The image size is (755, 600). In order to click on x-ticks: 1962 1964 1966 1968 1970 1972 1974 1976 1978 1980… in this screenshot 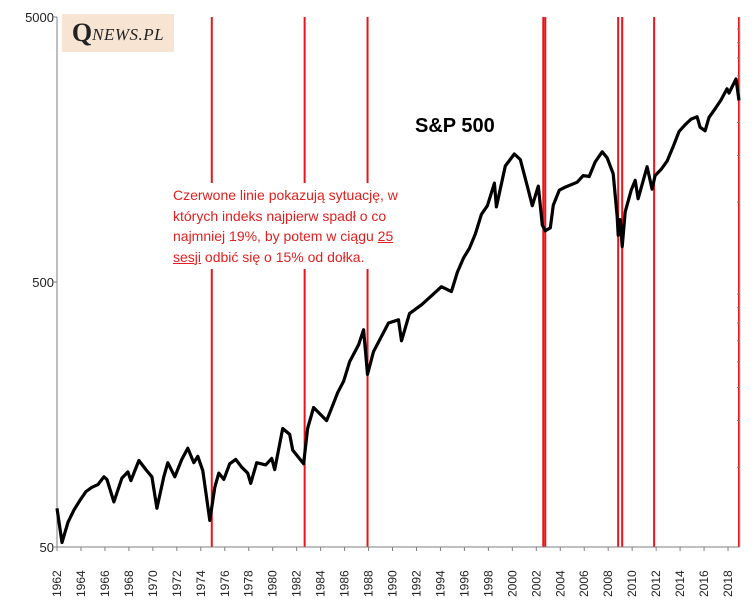, I will do `click(392, 572)`.